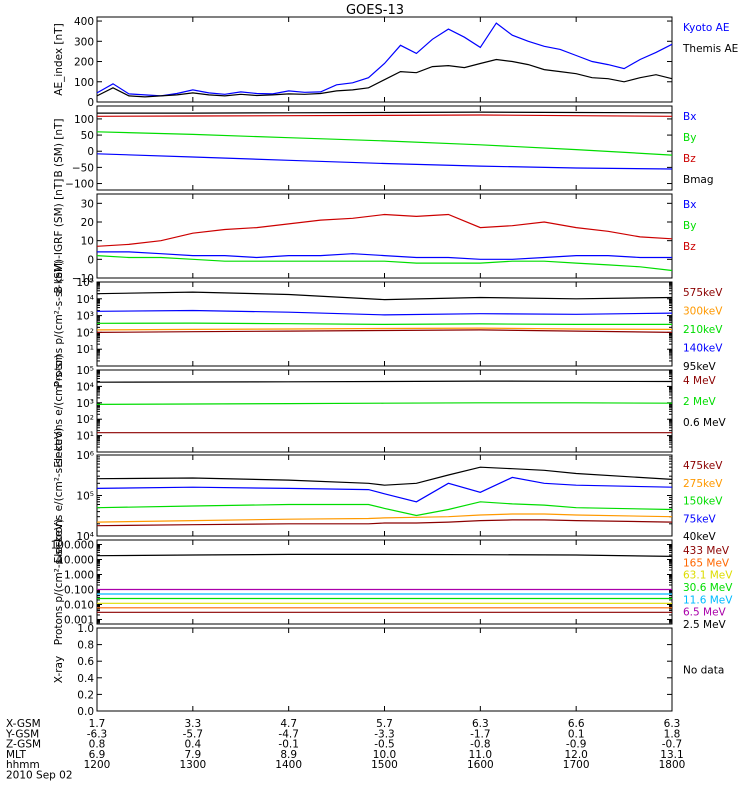  What do you see at coordinates (703, 466) in the screenshot?
I see `legend-entry: 475keV` at bounding box center [703, 466].